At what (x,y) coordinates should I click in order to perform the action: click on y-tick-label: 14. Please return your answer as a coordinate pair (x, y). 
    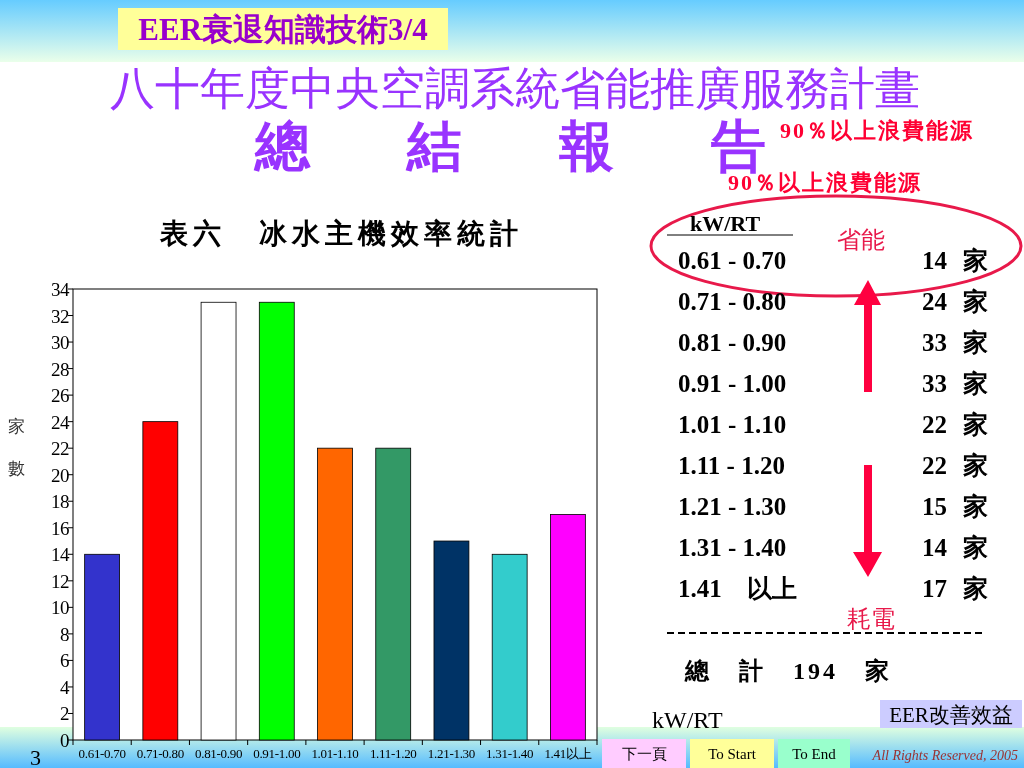
    Looking at the image, I should click on (60, 555).